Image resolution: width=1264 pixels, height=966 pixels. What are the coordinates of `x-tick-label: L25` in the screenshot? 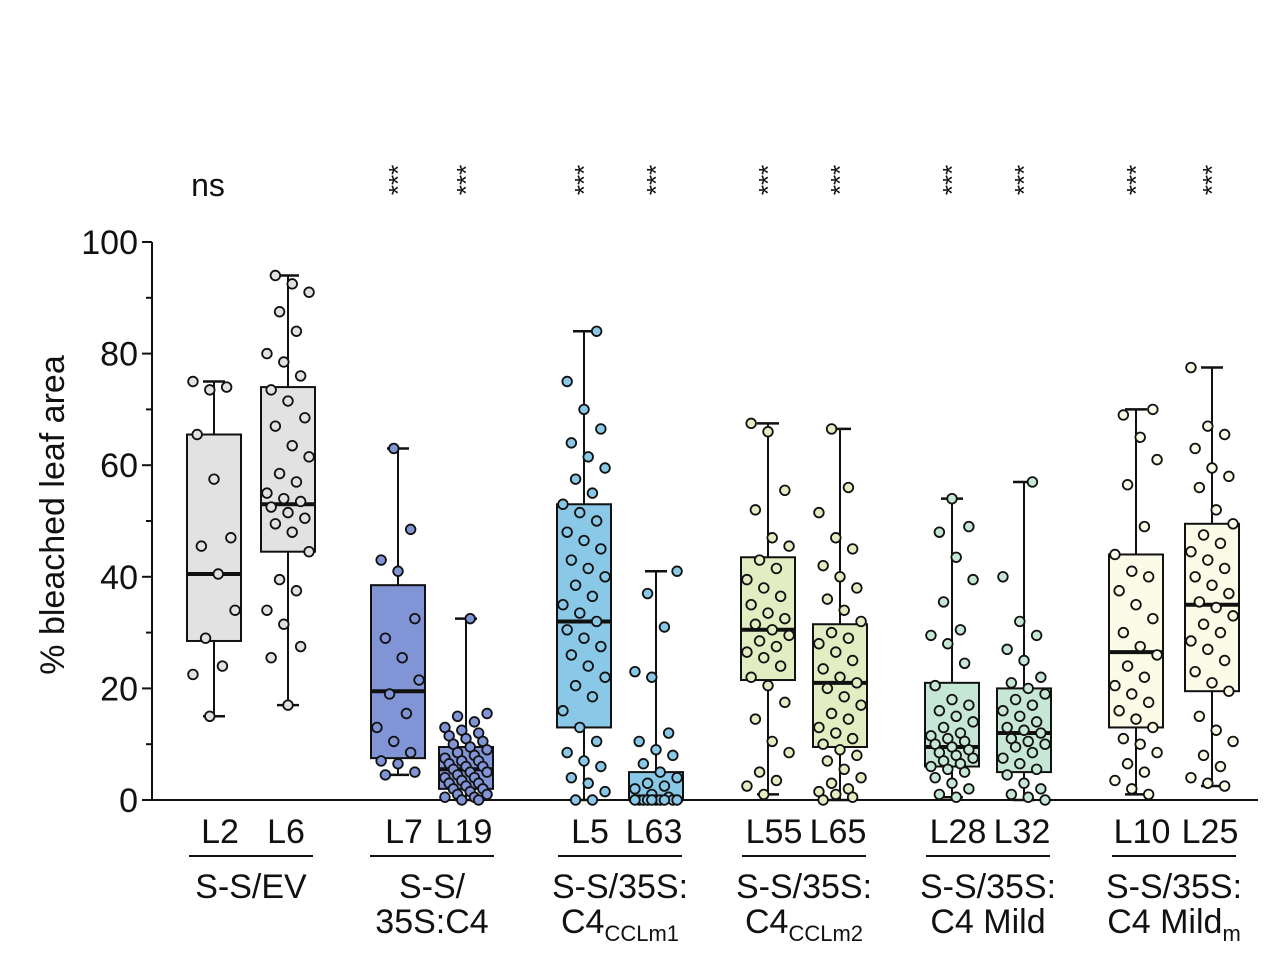 It's located at (1210, 832).